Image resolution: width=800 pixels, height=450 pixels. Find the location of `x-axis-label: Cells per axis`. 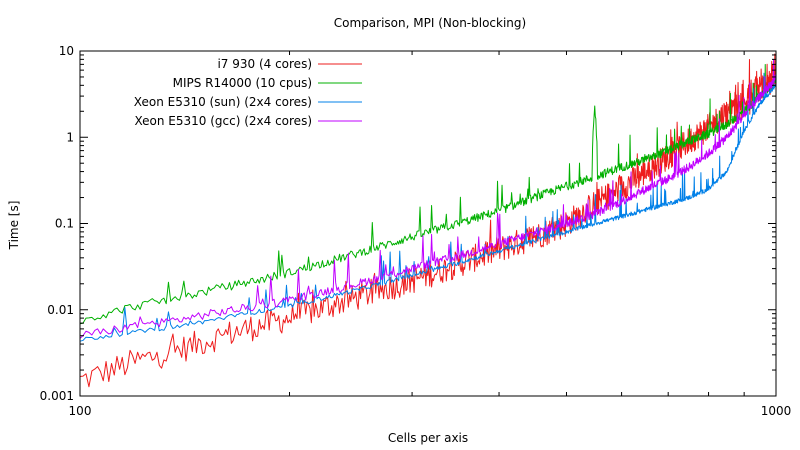

x-axis-label: Cells per axis is located at coordinates (428, 438).